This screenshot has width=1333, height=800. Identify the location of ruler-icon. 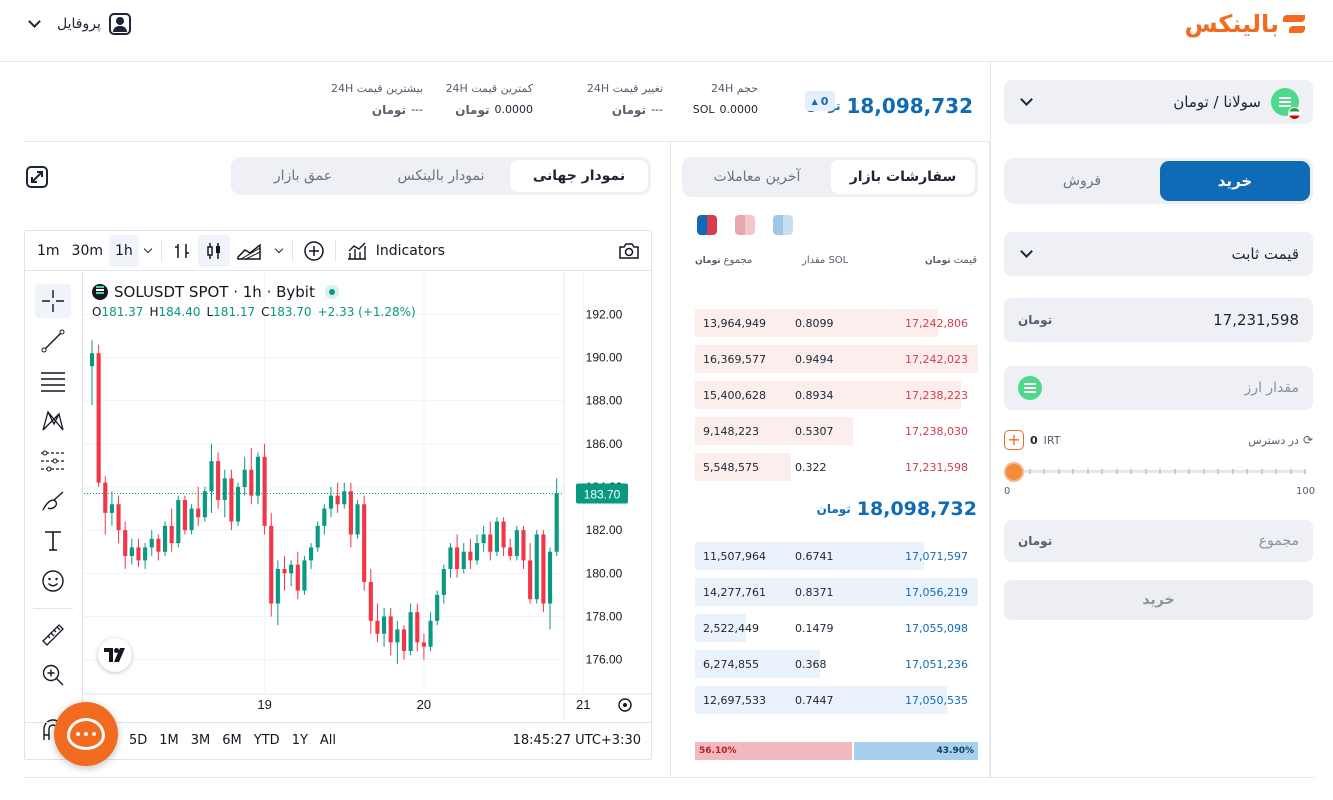
(53, 635).